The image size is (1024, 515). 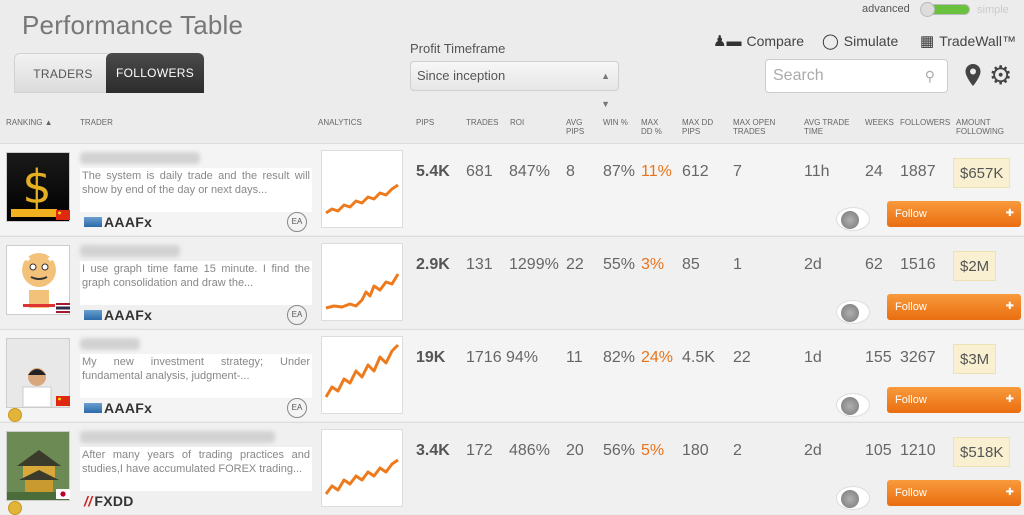 I want to click on avg-time-value: 11h, so click(x=817, y=171).